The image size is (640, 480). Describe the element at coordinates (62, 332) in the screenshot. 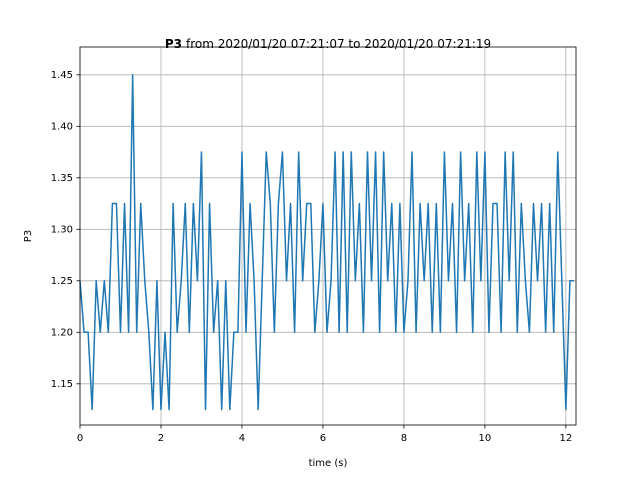

I see `y-tick-label: 1.20` at that location.